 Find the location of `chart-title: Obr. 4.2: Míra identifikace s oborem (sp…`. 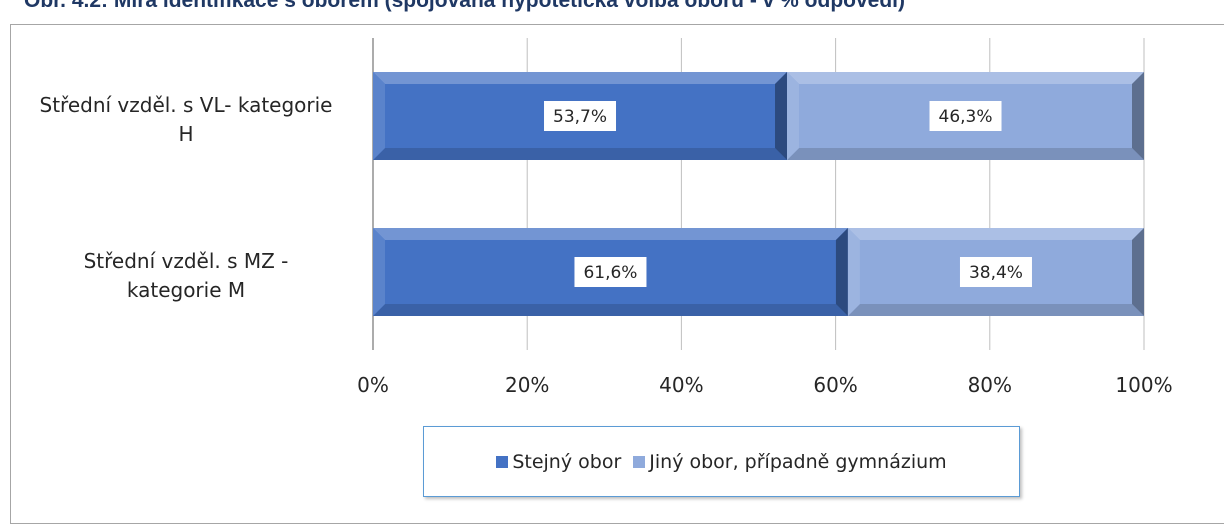

chart-title: Obr. 4.2: Míra identifikace s oborem (sp… is located at coordinates (465, 6).